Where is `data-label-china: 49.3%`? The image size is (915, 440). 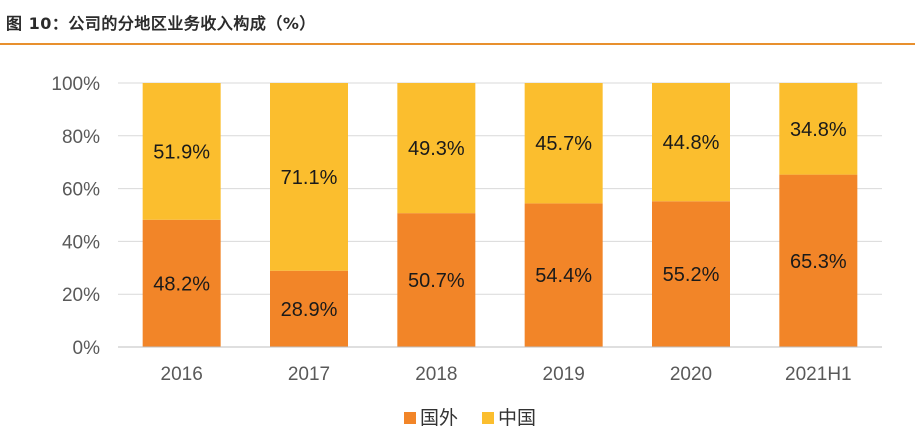
data-label-china: 49.3% is located at coordinates (436, 149).